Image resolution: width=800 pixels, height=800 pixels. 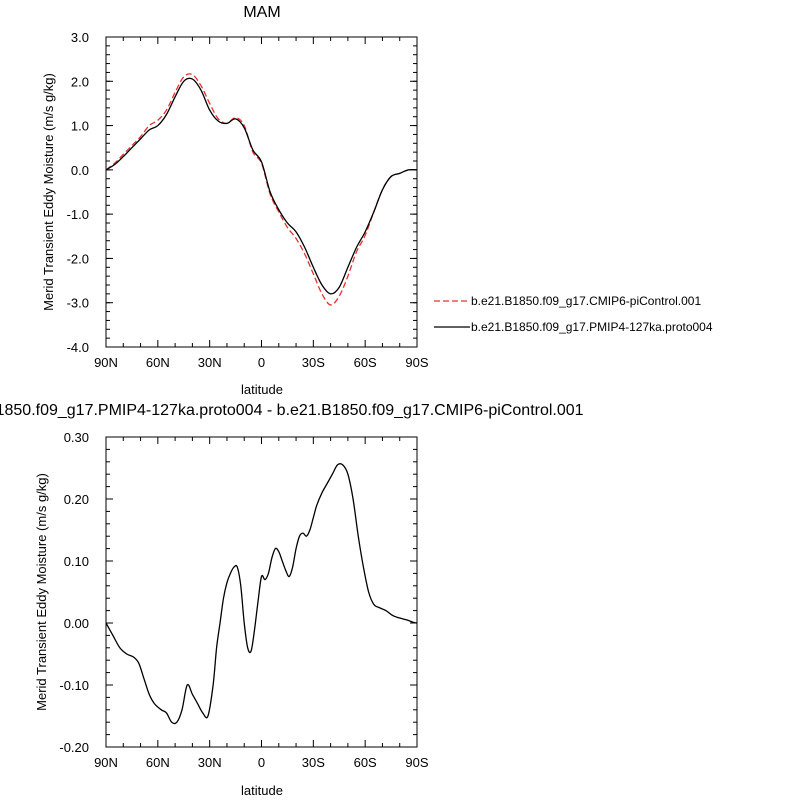 I want to click on chart-top-series, so click(x=261, y=189).